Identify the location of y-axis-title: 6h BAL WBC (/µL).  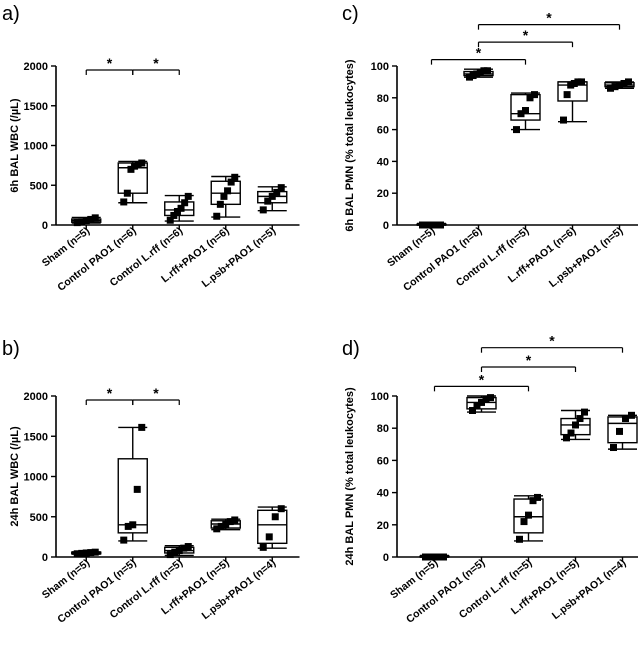
(15, 145).